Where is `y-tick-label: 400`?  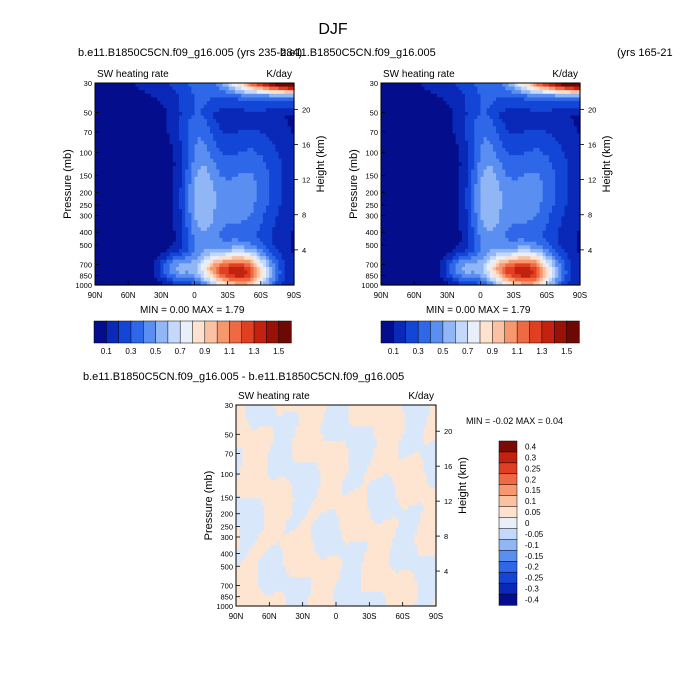 y-tick-label: 400 is located at coordinates (85, 232).